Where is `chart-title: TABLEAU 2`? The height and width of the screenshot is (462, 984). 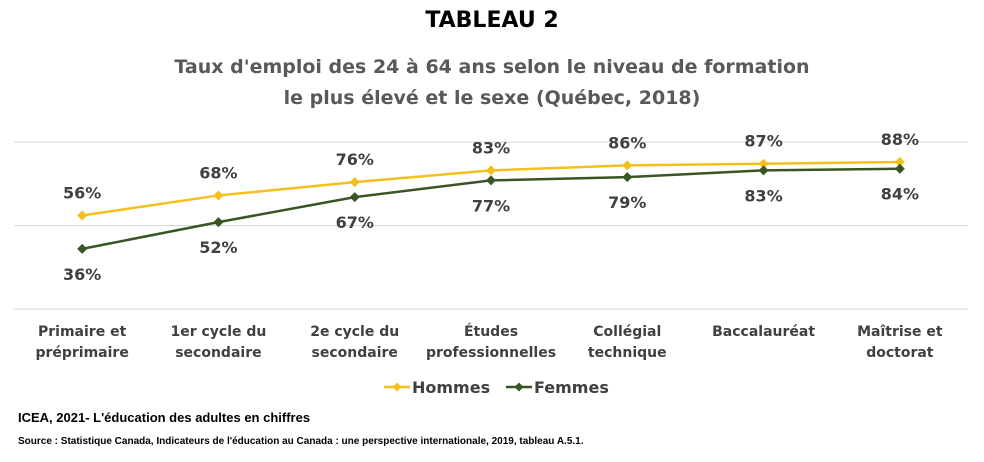 chart-title: TABLEAU 2 is located at coordinates (492, 20).